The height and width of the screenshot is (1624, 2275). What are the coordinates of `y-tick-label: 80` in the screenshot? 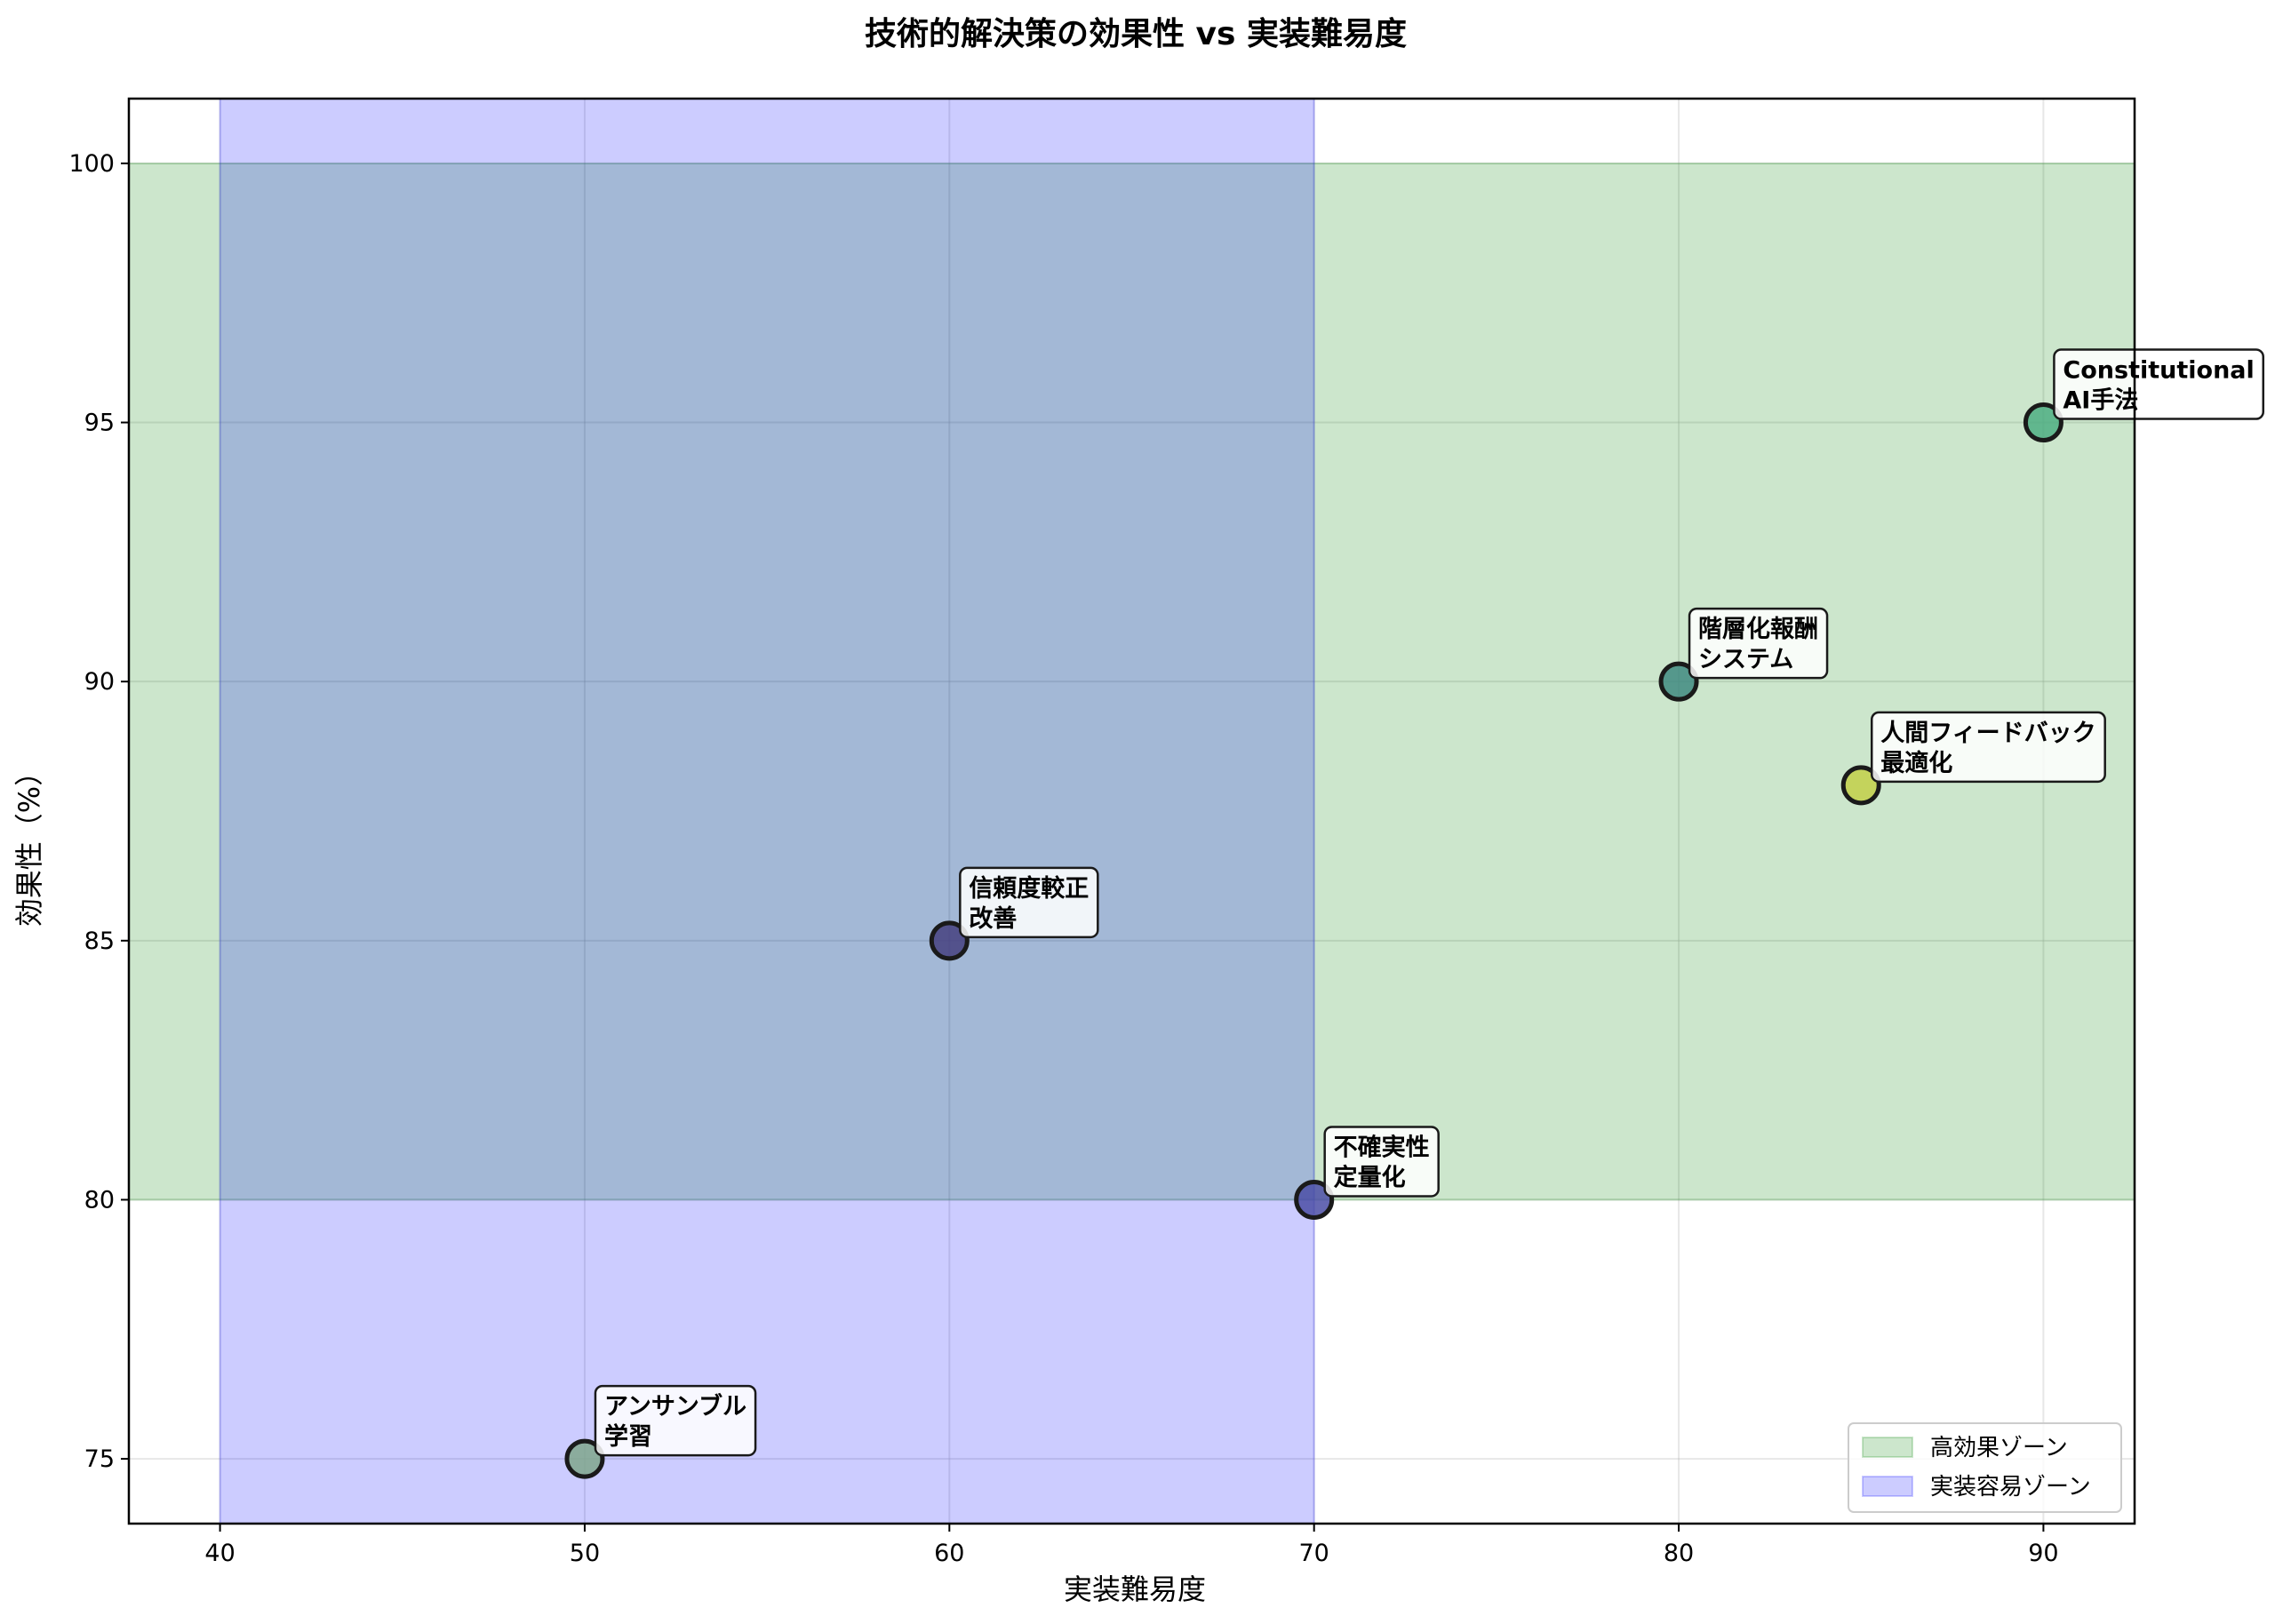 It's located at (99, 1200).